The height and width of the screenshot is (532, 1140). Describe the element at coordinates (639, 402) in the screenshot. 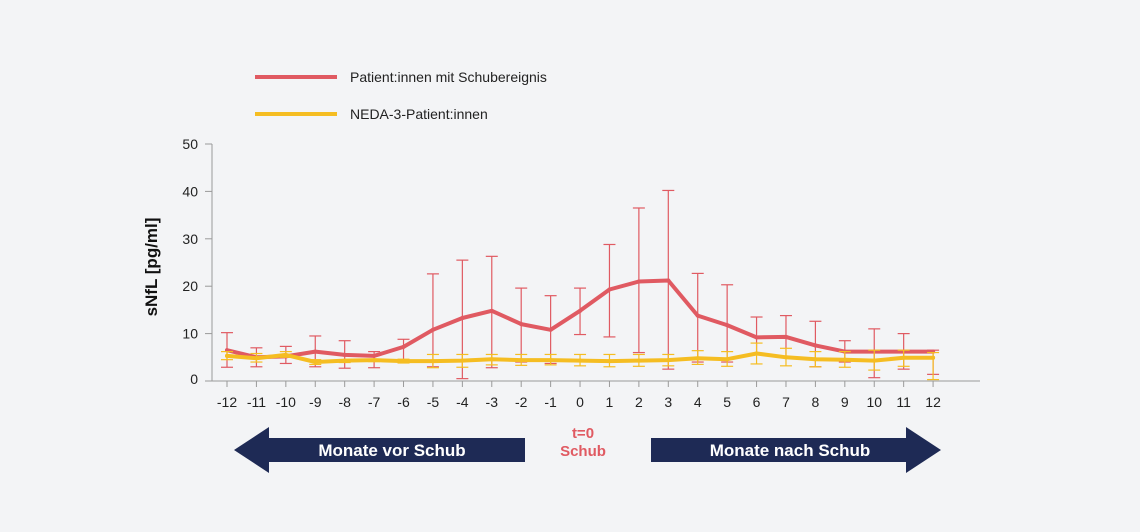

I see `x-tick-label: 2` at that location.